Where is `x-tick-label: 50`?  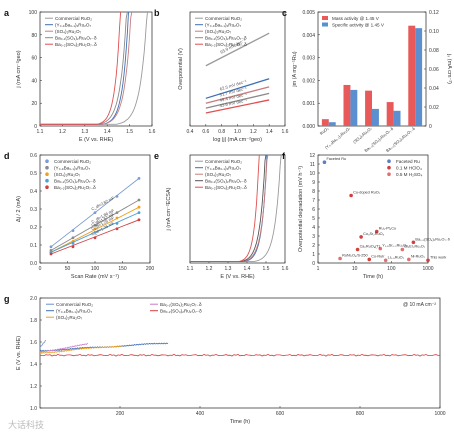
x-tick-label: 50 is located at coordinates (68, 269).